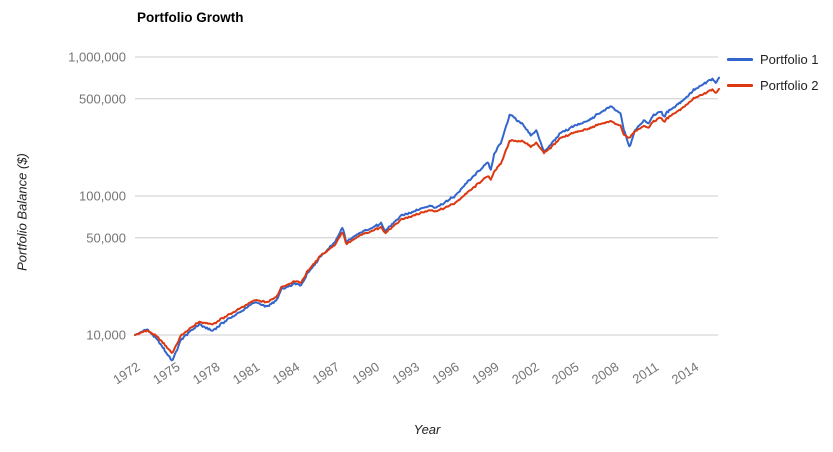 Image resolution: width=833 pixels, height=452 pixels. Describe the element at coordinates (685, 373) in the screenshot. I see `x-tick-label: 2014` at that location.